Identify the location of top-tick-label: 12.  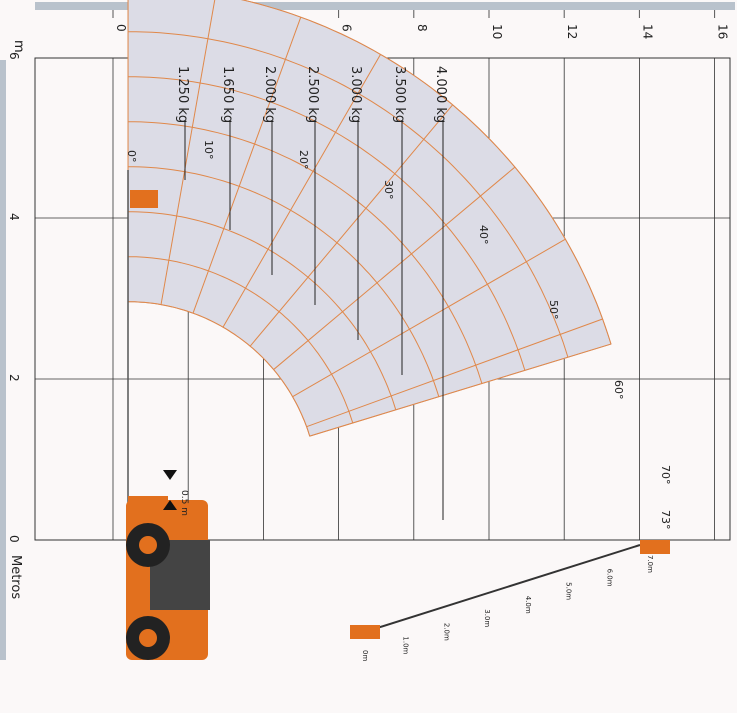
(572, 31).